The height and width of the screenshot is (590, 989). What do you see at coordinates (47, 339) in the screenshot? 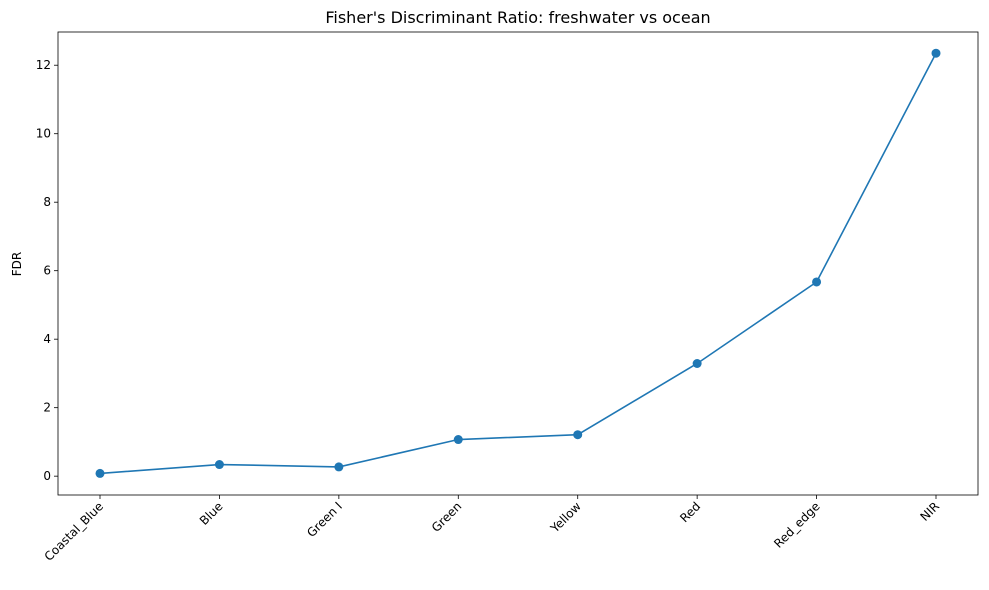
I see `y-tick-label: 4` at bounding box center [47, 339].